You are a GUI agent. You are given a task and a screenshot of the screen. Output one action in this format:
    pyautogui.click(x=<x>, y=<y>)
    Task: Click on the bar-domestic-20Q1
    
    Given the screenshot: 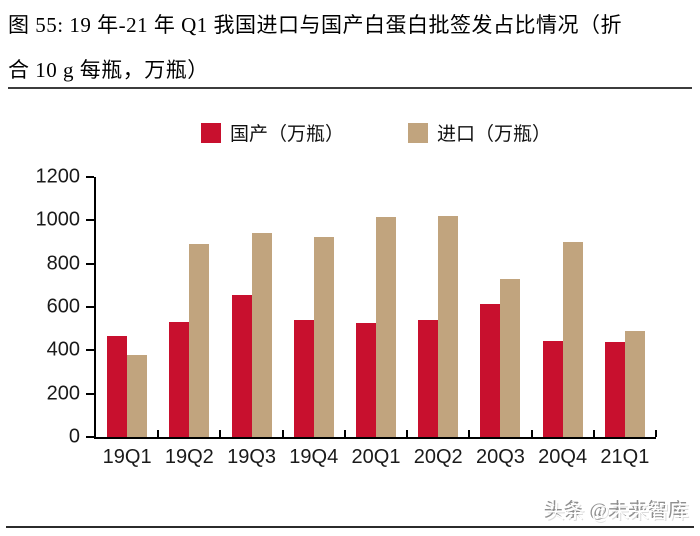 What is the action you would take?
    pyautogui.click(x=365, y=380)
    